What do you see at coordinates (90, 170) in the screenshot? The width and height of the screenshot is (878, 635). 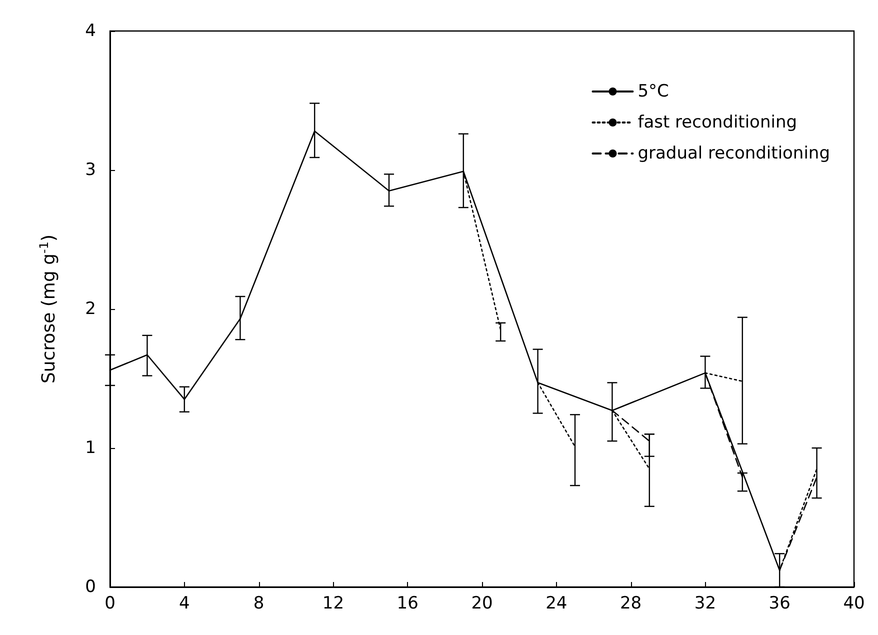 I see `y-tick-label: 3` at bounding box center [90, 170].